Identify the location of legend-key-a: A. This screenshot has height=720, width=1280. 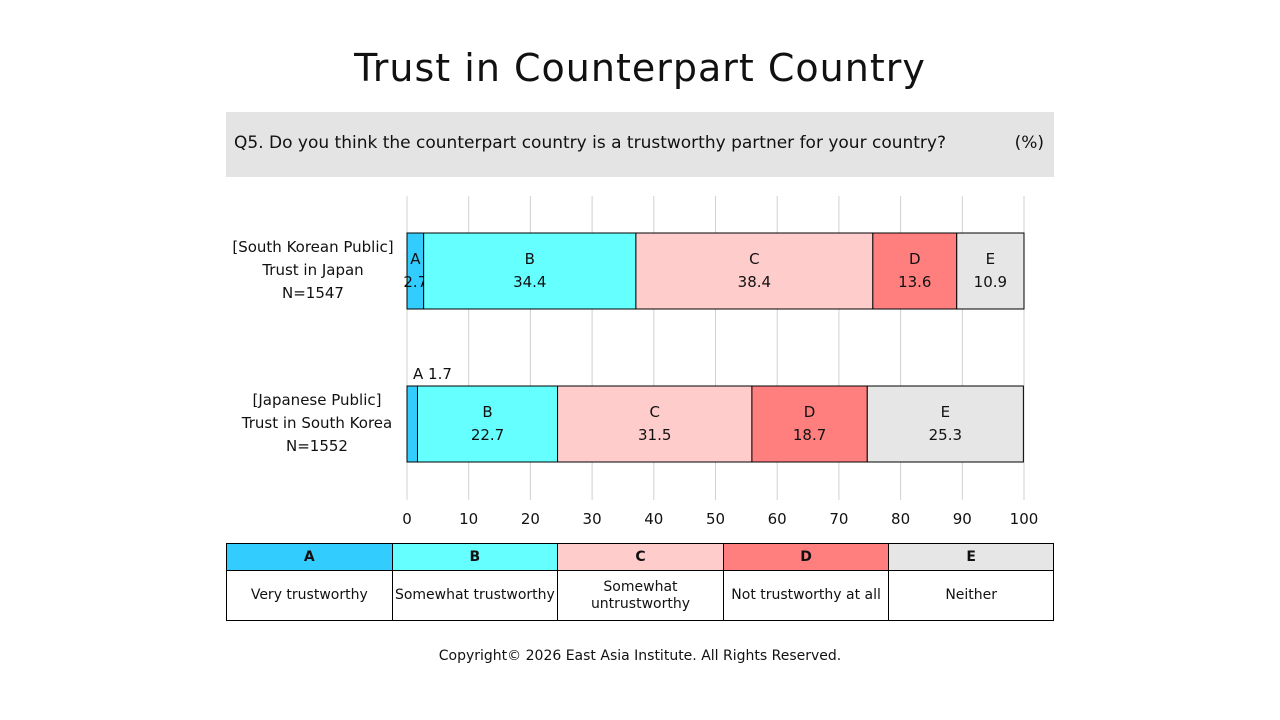
(309, 557).